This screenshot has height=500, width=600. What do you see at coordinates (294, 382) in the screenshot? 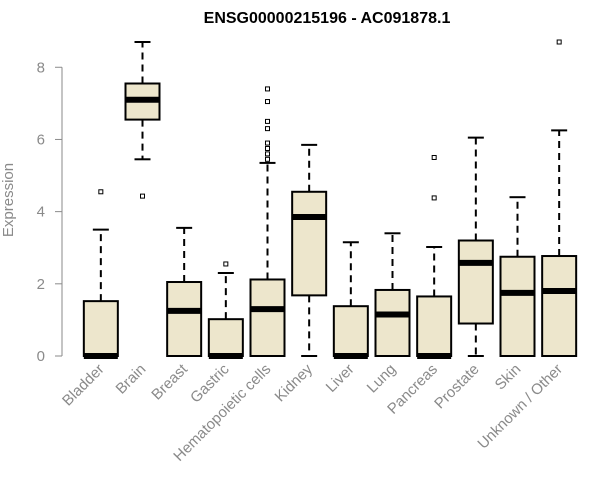
I see `x-tick-label: Kidney` at bounding box center [294, 382].